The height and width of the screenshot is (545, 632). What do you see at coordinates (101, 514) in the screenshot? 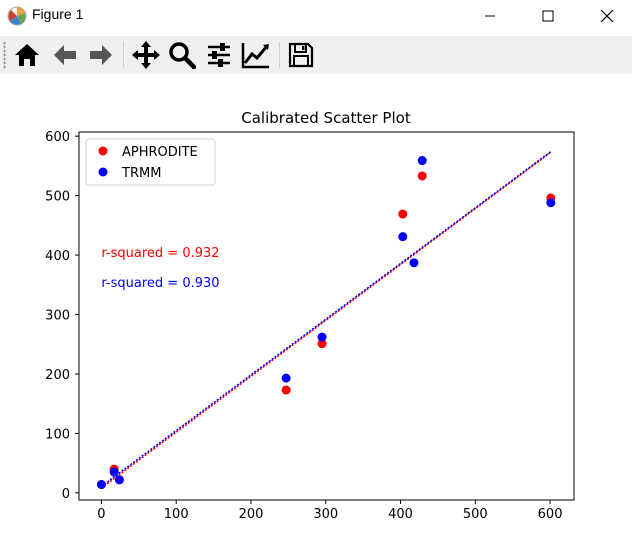
I see `x-tick-label: 0` at bounding box center [101, 514].